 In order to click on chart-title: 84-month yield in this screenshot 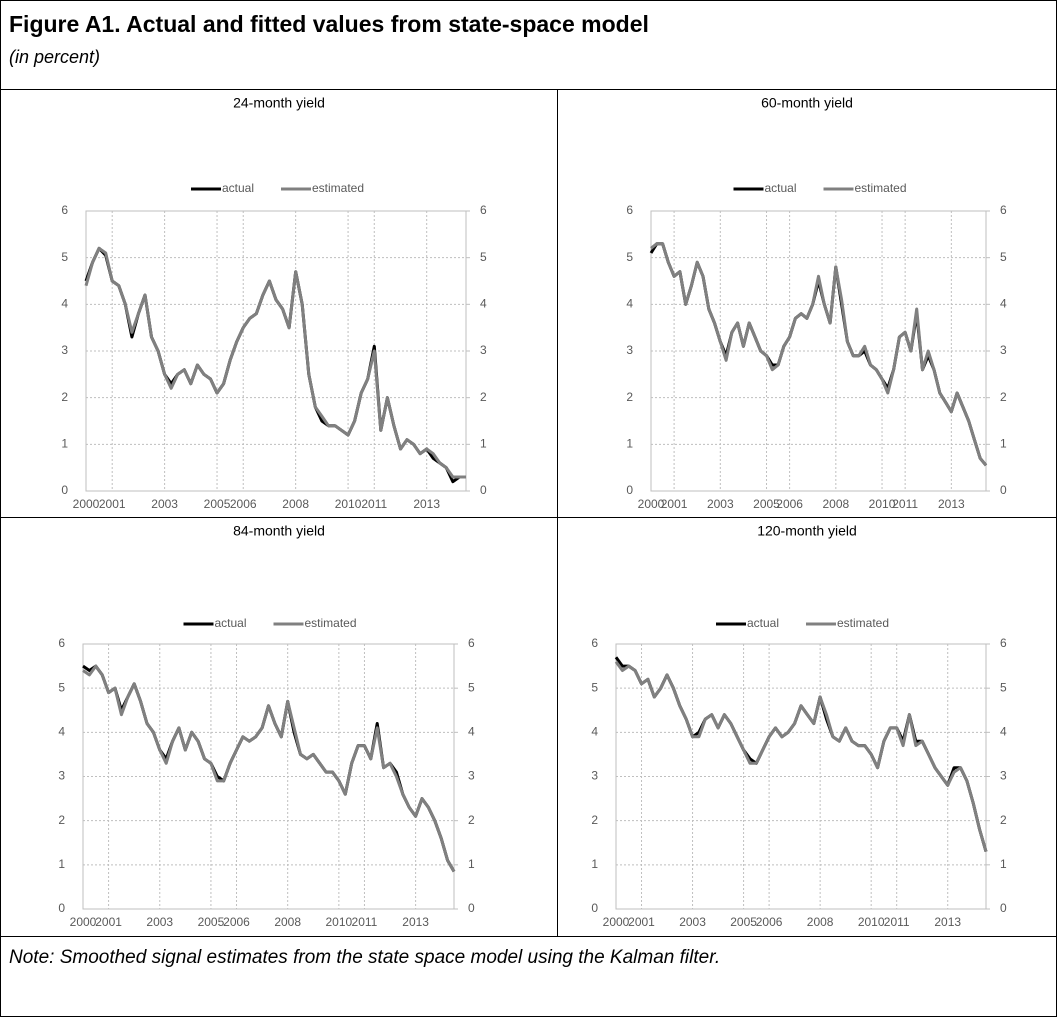, I will do `click(279, 531)`.